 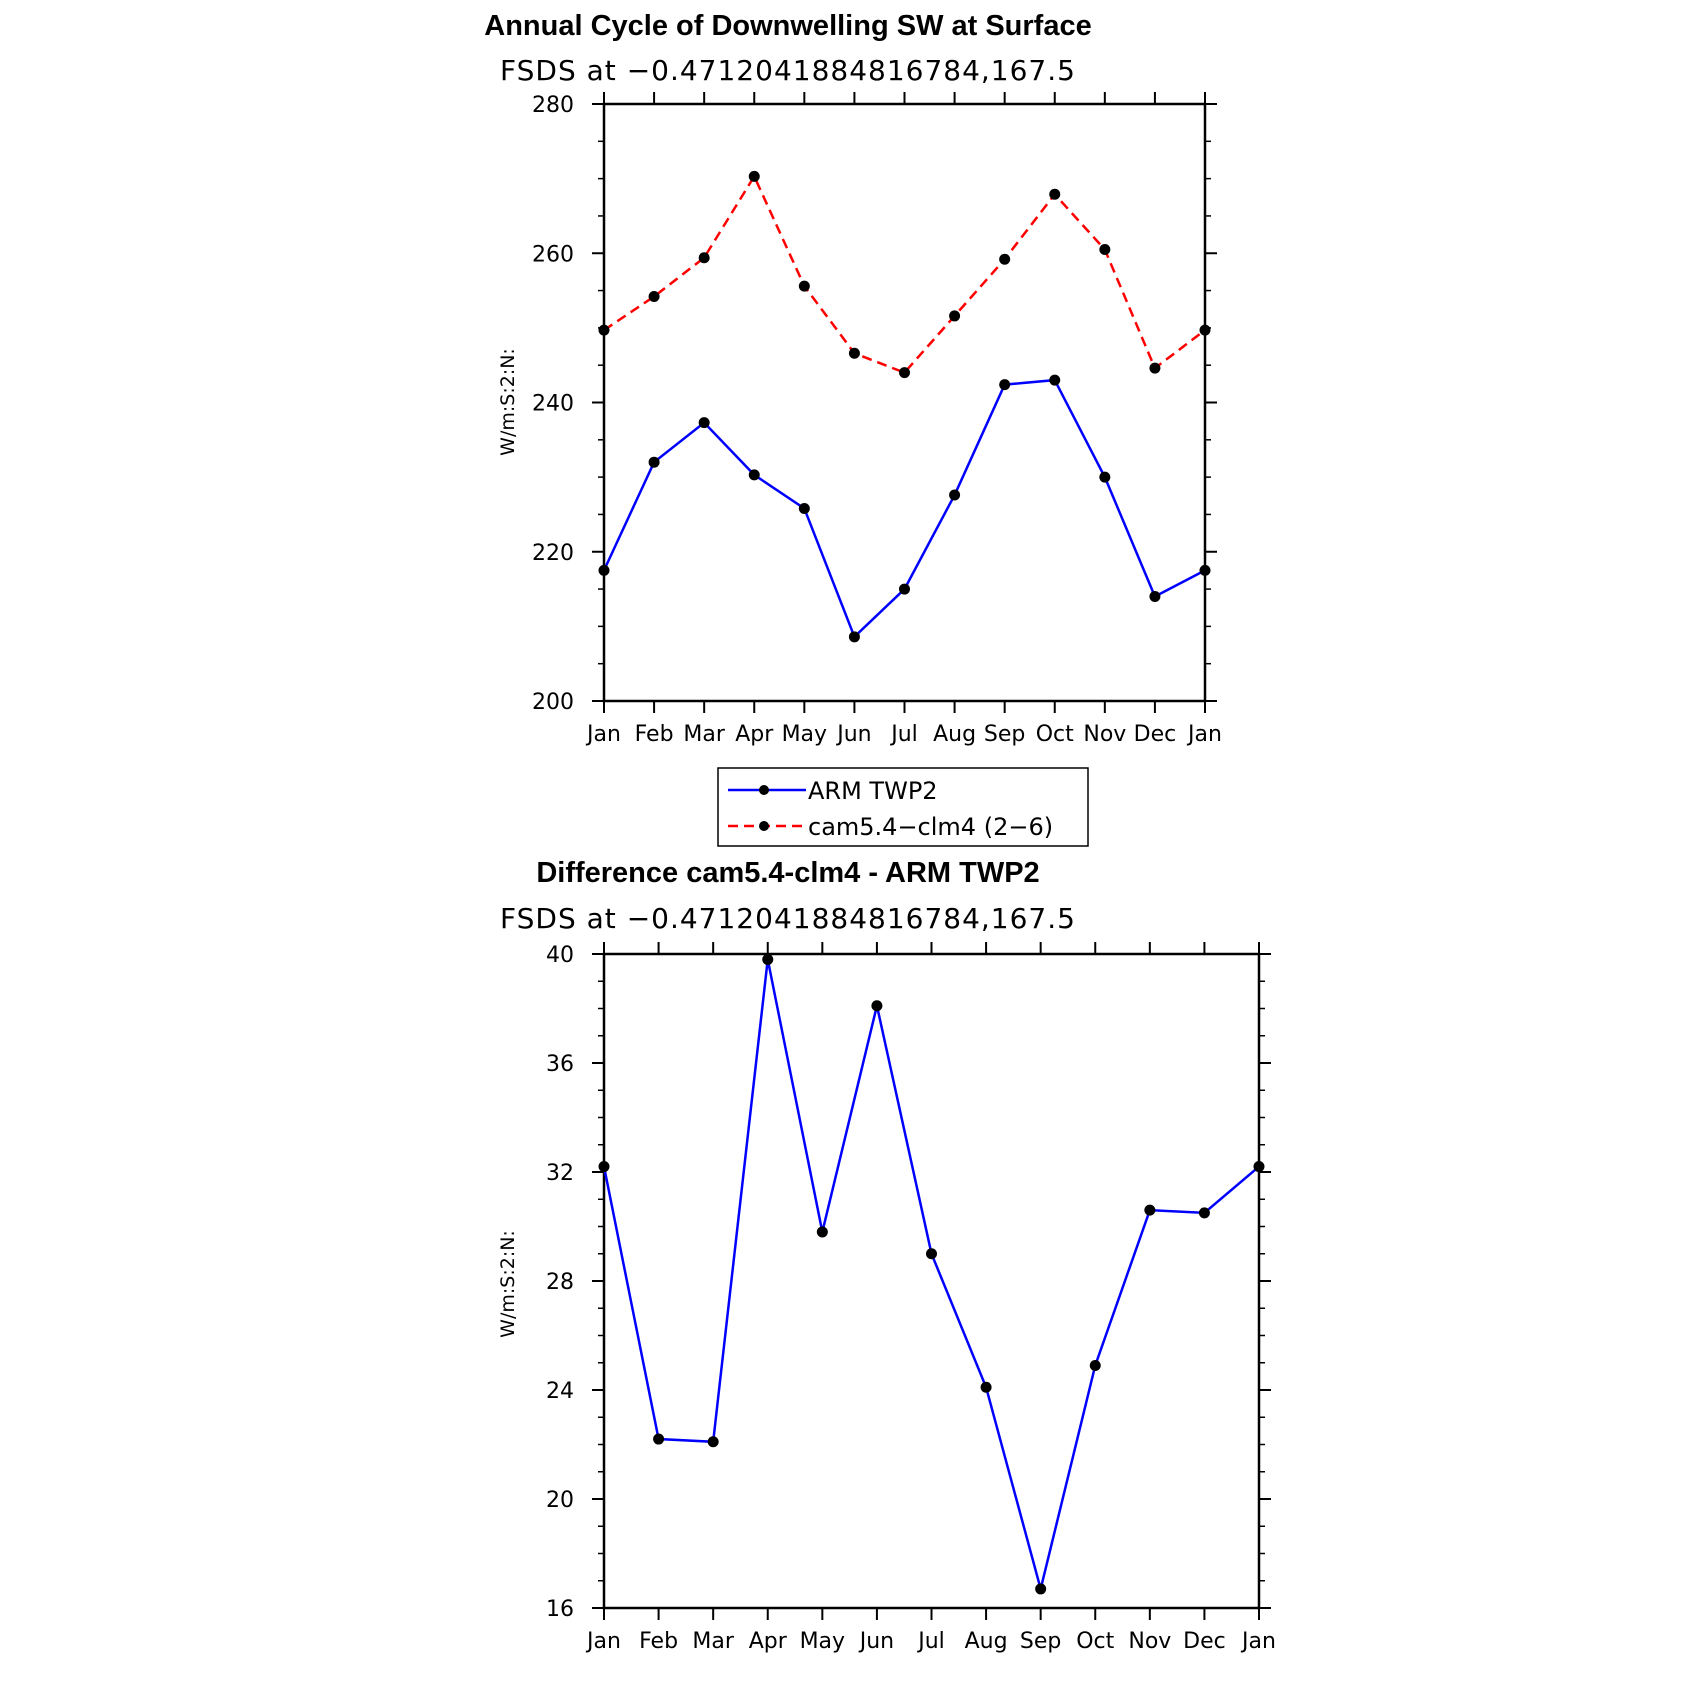 I want to click on legend-marker-cam, so click(x=764, y=826).